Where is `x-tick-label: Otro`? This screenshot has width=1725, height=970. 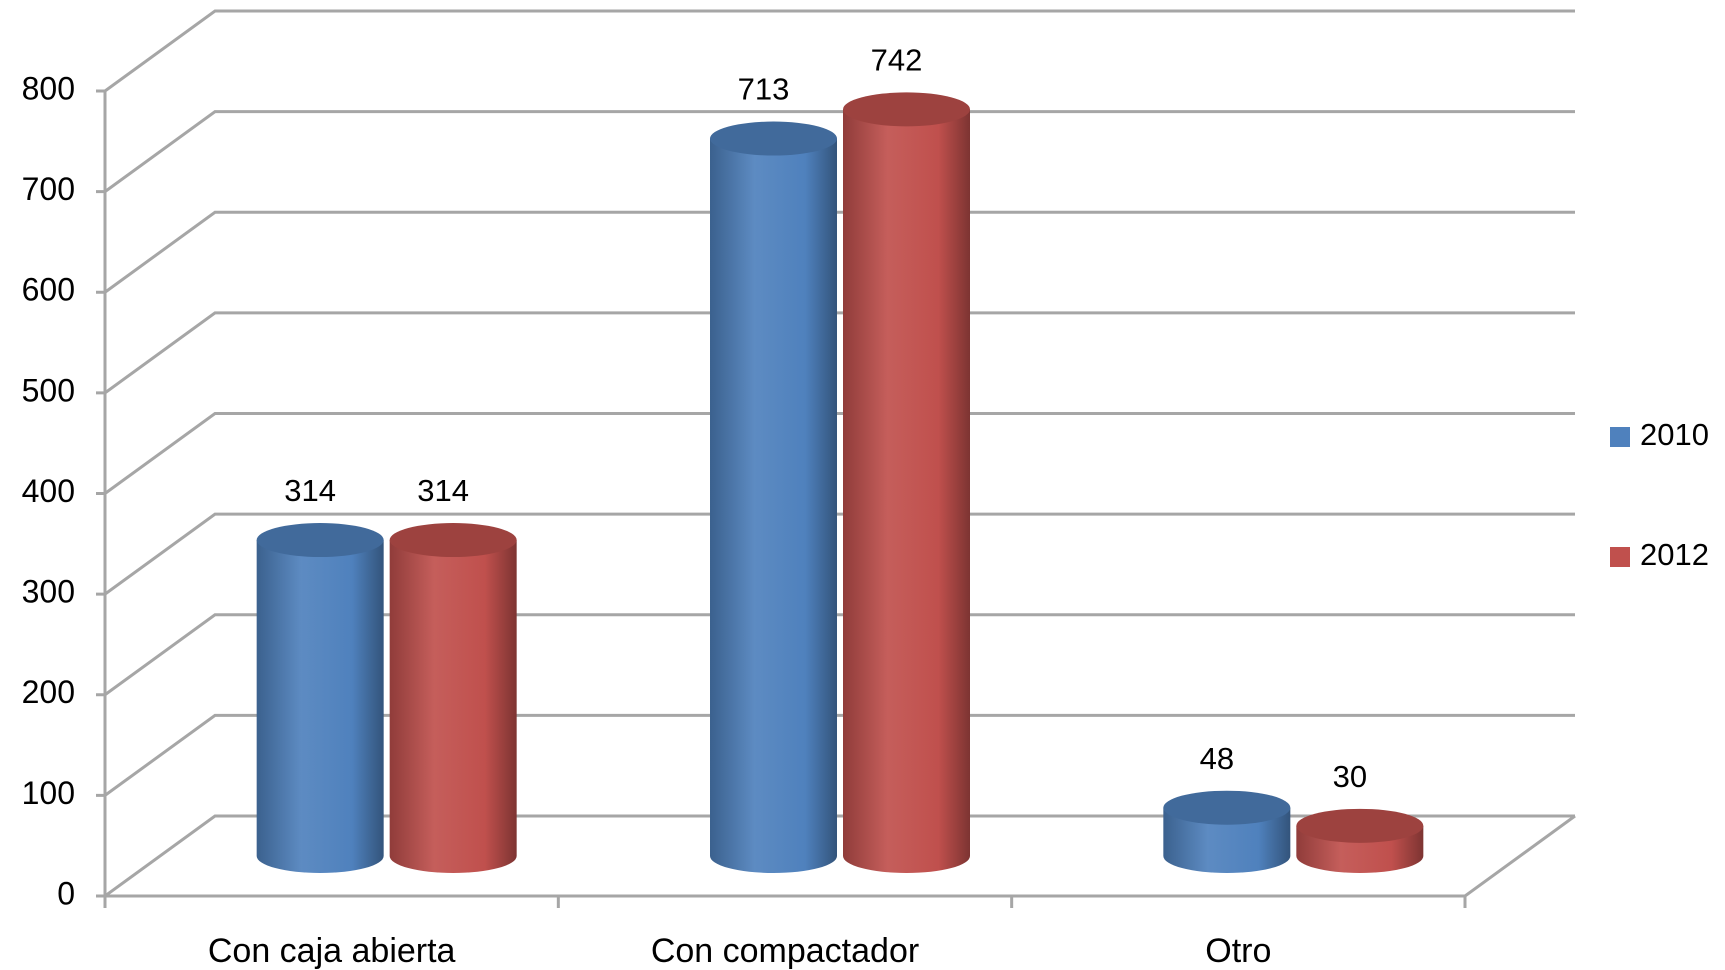
x-tick-label: Otro is located at coordinates (1238, 951).